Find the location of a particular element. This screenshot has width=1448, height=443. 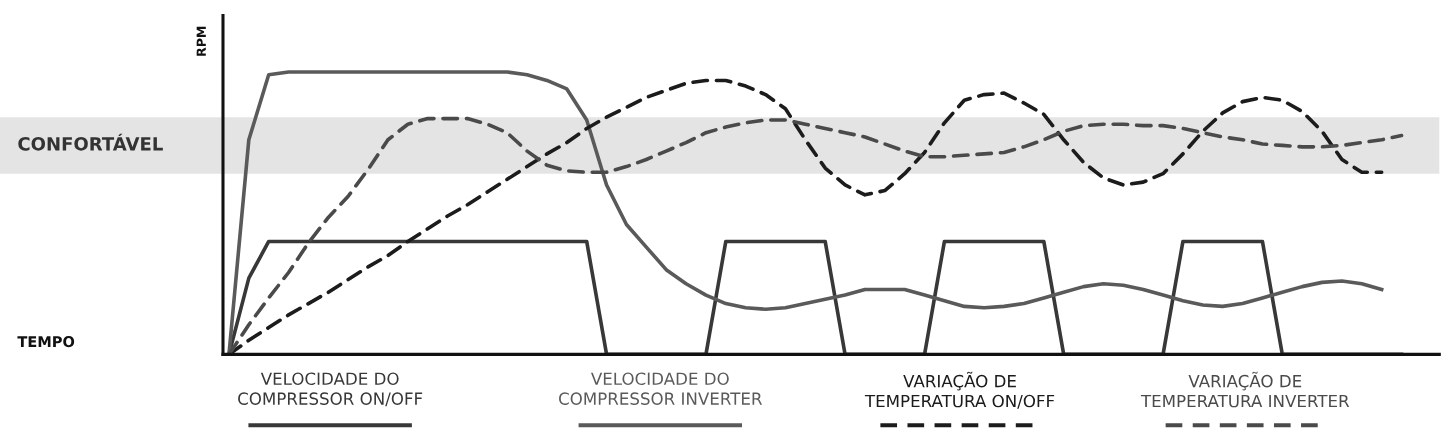

text: TEMPO is located at coordinates (46, 342).